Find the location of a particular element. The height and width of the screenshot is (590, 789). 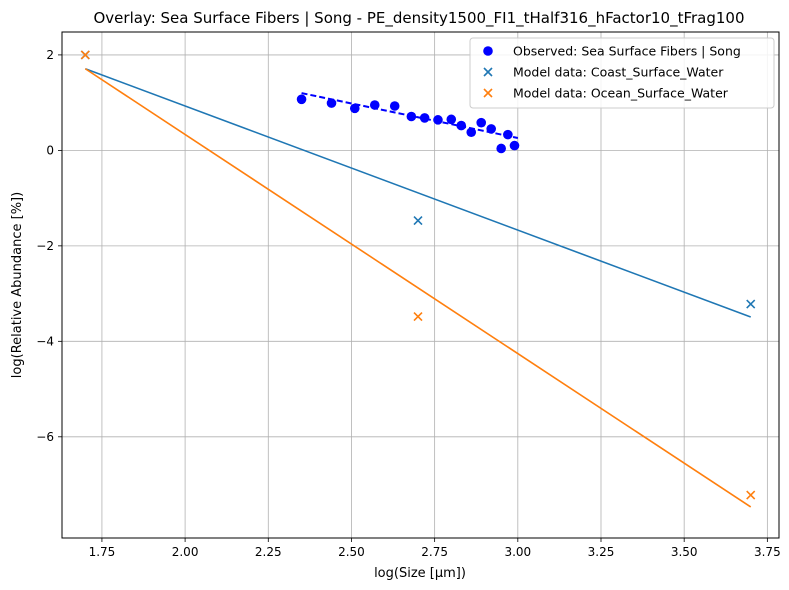

legend-entry: Model data: Ocean_Surface_Water is located at coordinates (621, 93).